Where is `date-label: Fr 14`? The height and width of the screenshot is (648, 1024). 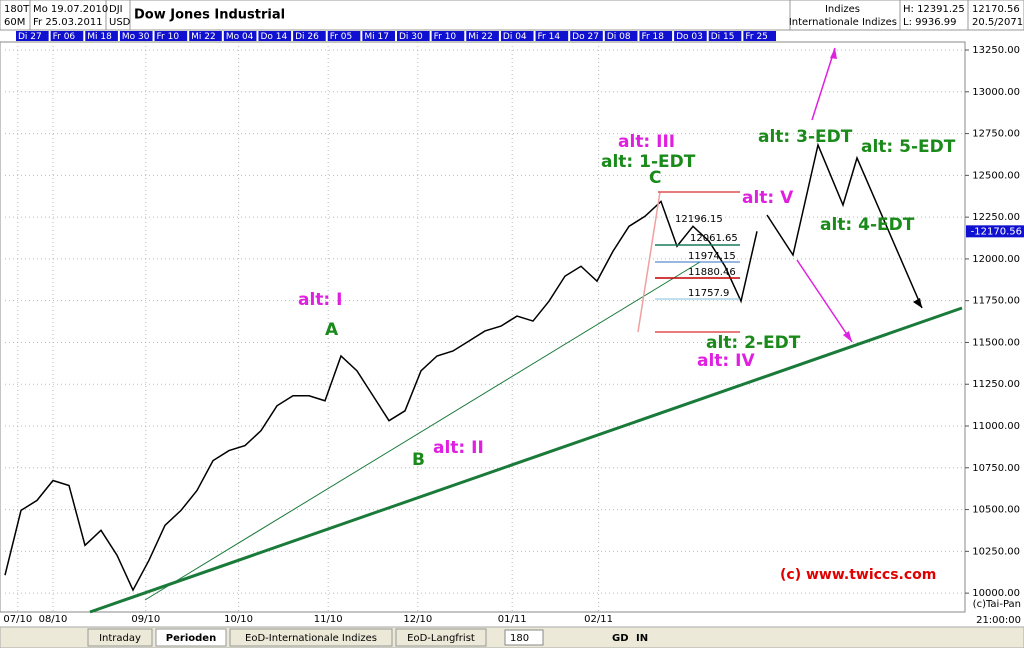
date-label: Fr 14 is located at coordinates (549, 37).